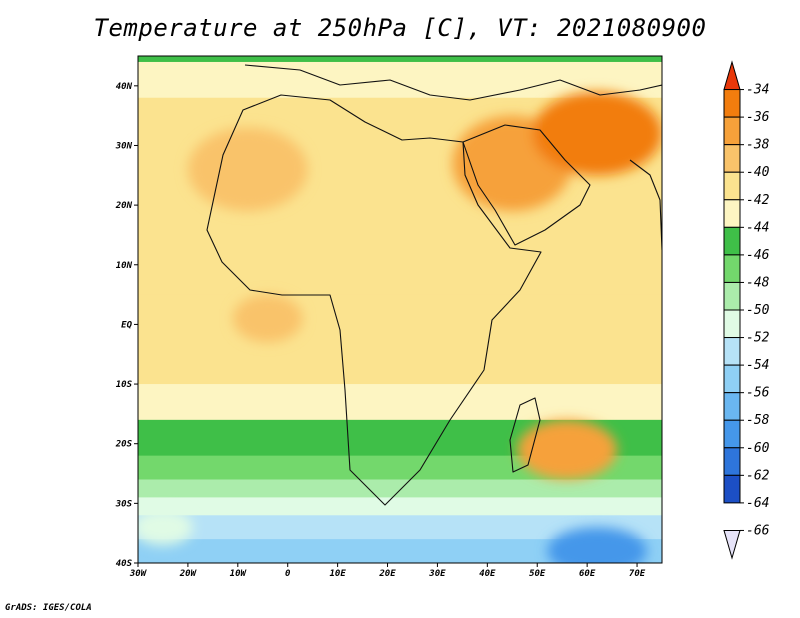 This screenshot has width=800, height=618. I want to click on lon-tick-label: 60E, so click(587, 574).